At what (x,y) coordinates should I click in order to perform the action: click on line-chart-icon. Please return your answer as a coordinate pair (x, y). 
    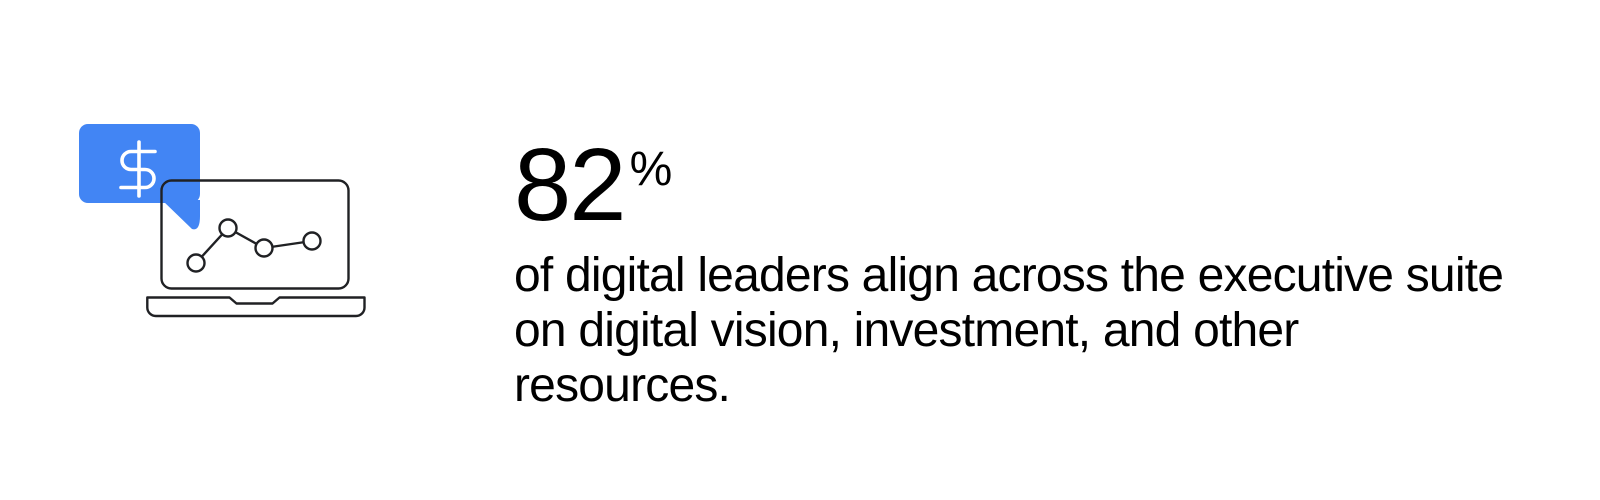
    Looking at the image, I should click on (254, 245).